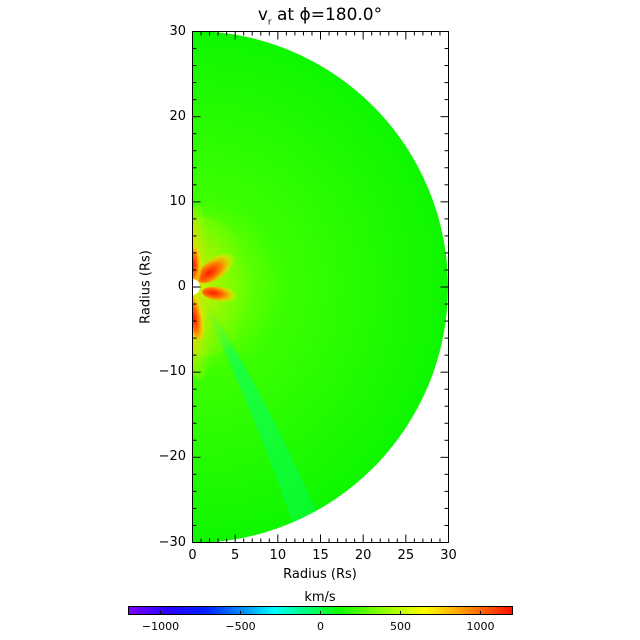 Image resolution: width=640 pixels, height=640 pixels. Describe the element at coordinates (181, 286) in the screenshot. I see `y-tick-label: 0` at that location.